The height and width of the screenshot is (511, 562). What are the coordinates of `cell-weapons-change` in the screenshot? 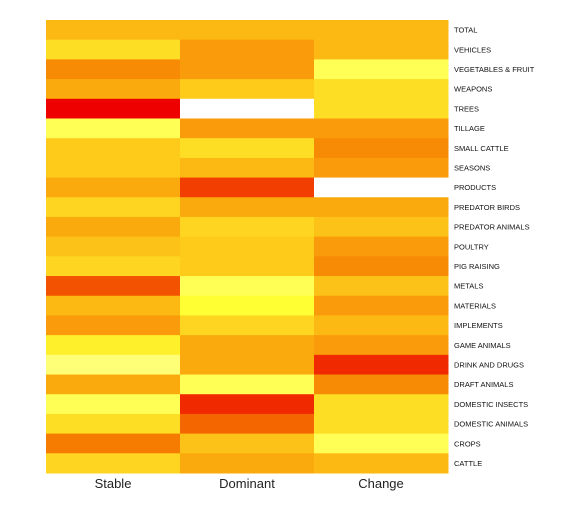 It's located at (381, 89).